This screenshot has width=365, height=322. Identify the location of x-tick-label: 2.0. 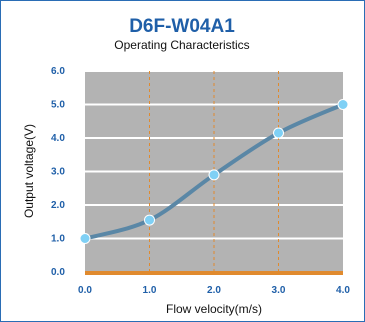
(214, 290).